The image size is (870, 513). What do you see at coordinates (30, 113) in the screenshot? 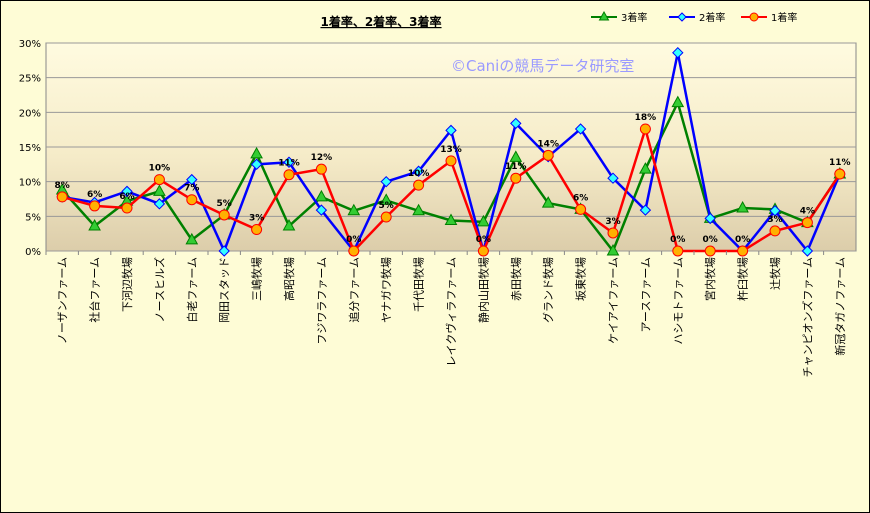
I see `y-tick-label: 20%` at bounding box center [30, 113].